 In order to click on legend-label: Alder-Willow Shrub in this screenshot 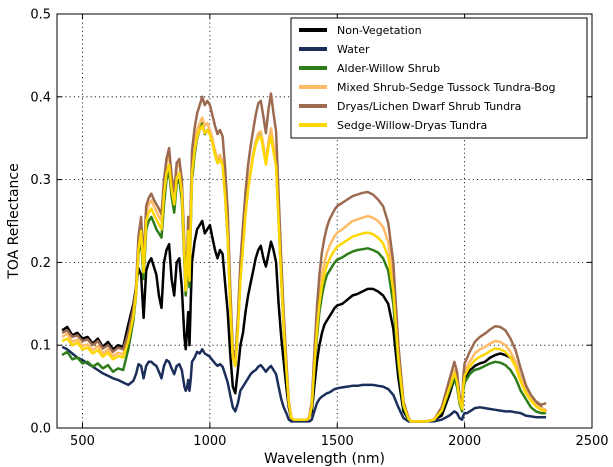, I will do `click(388, 68)`.